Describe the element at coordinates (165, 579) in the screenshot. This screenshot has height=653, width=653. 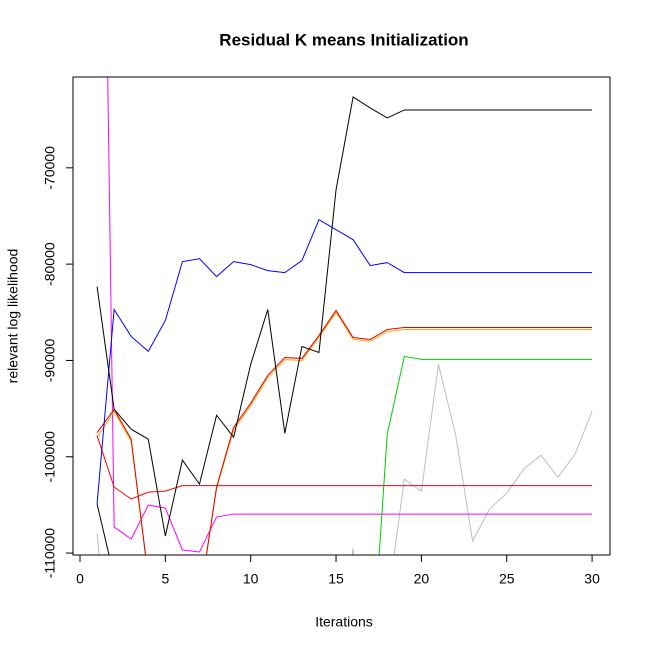
I see `x-tick-label: 5` at that location.